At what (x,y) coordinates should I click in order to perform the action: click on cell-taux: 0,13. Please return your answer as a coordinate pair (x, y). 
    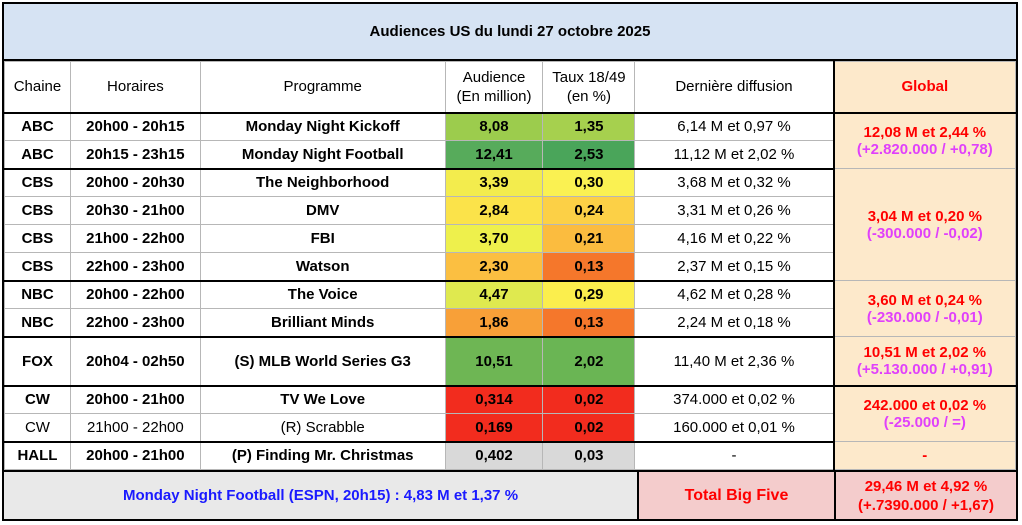
    Looking at the image, I should click on (589, 267).